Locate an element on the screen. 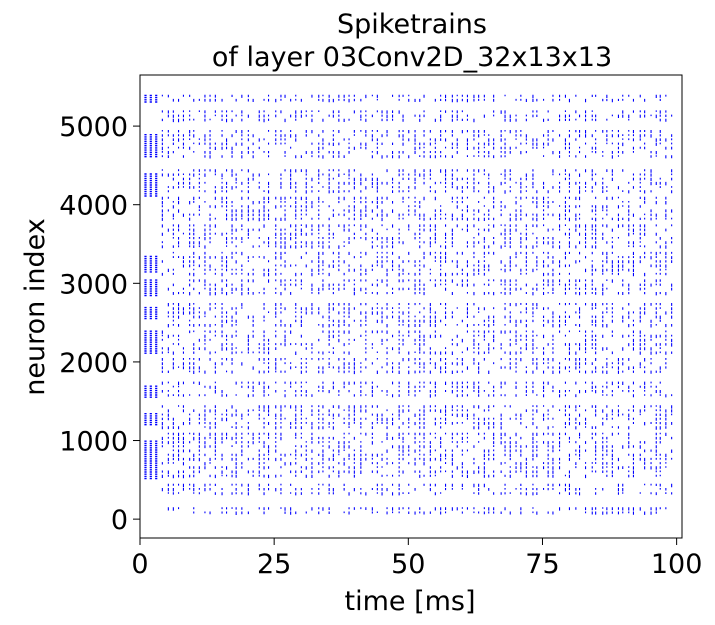  x-axis-ticks: 0 25 50 75 100 is located at coordinates (416, 559).